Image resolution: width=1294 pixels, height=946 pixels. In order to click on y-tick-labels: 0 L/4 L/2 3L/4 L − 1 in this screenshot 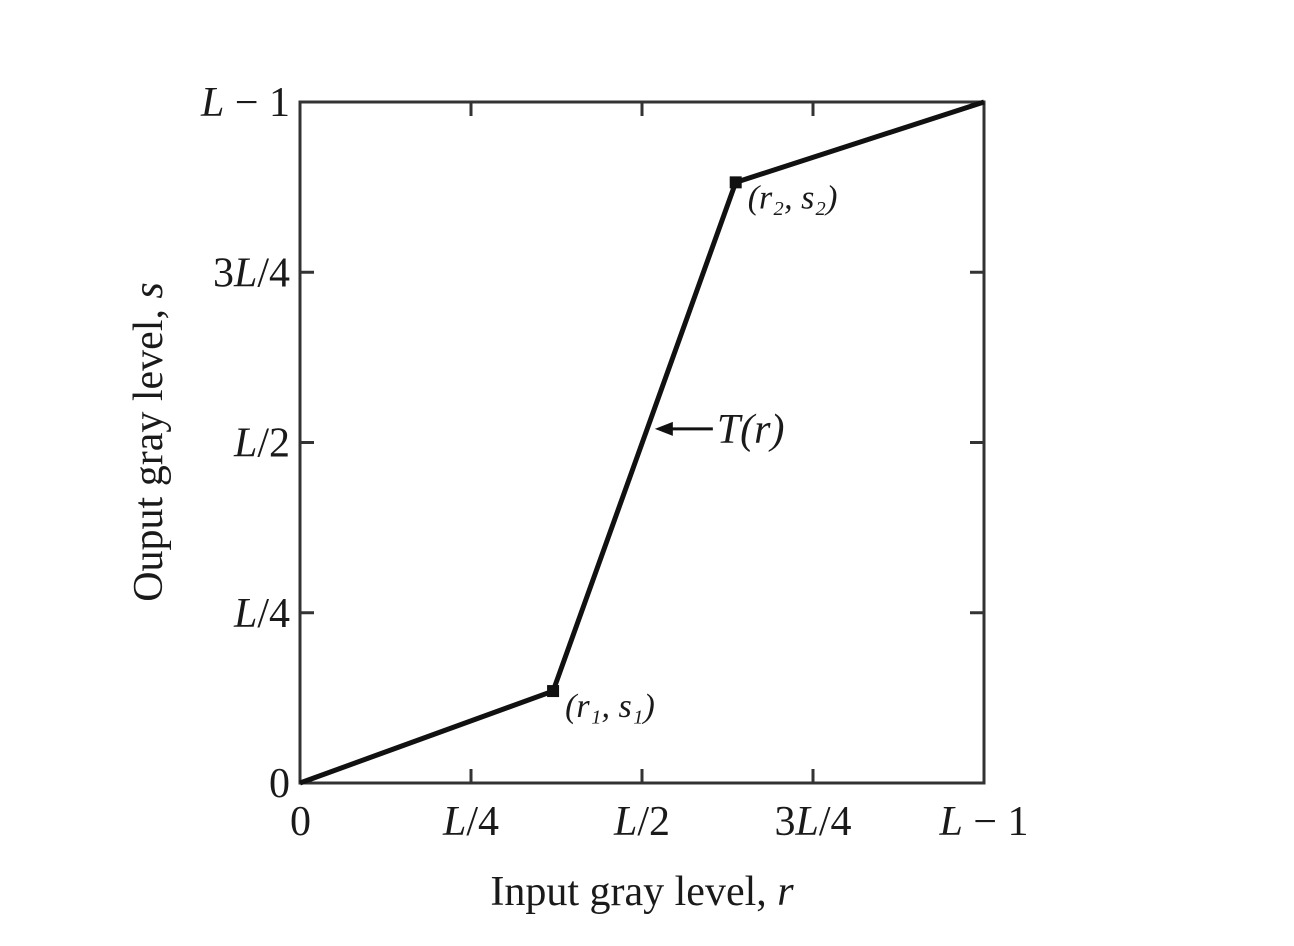, I will do `click(245, 443)`.